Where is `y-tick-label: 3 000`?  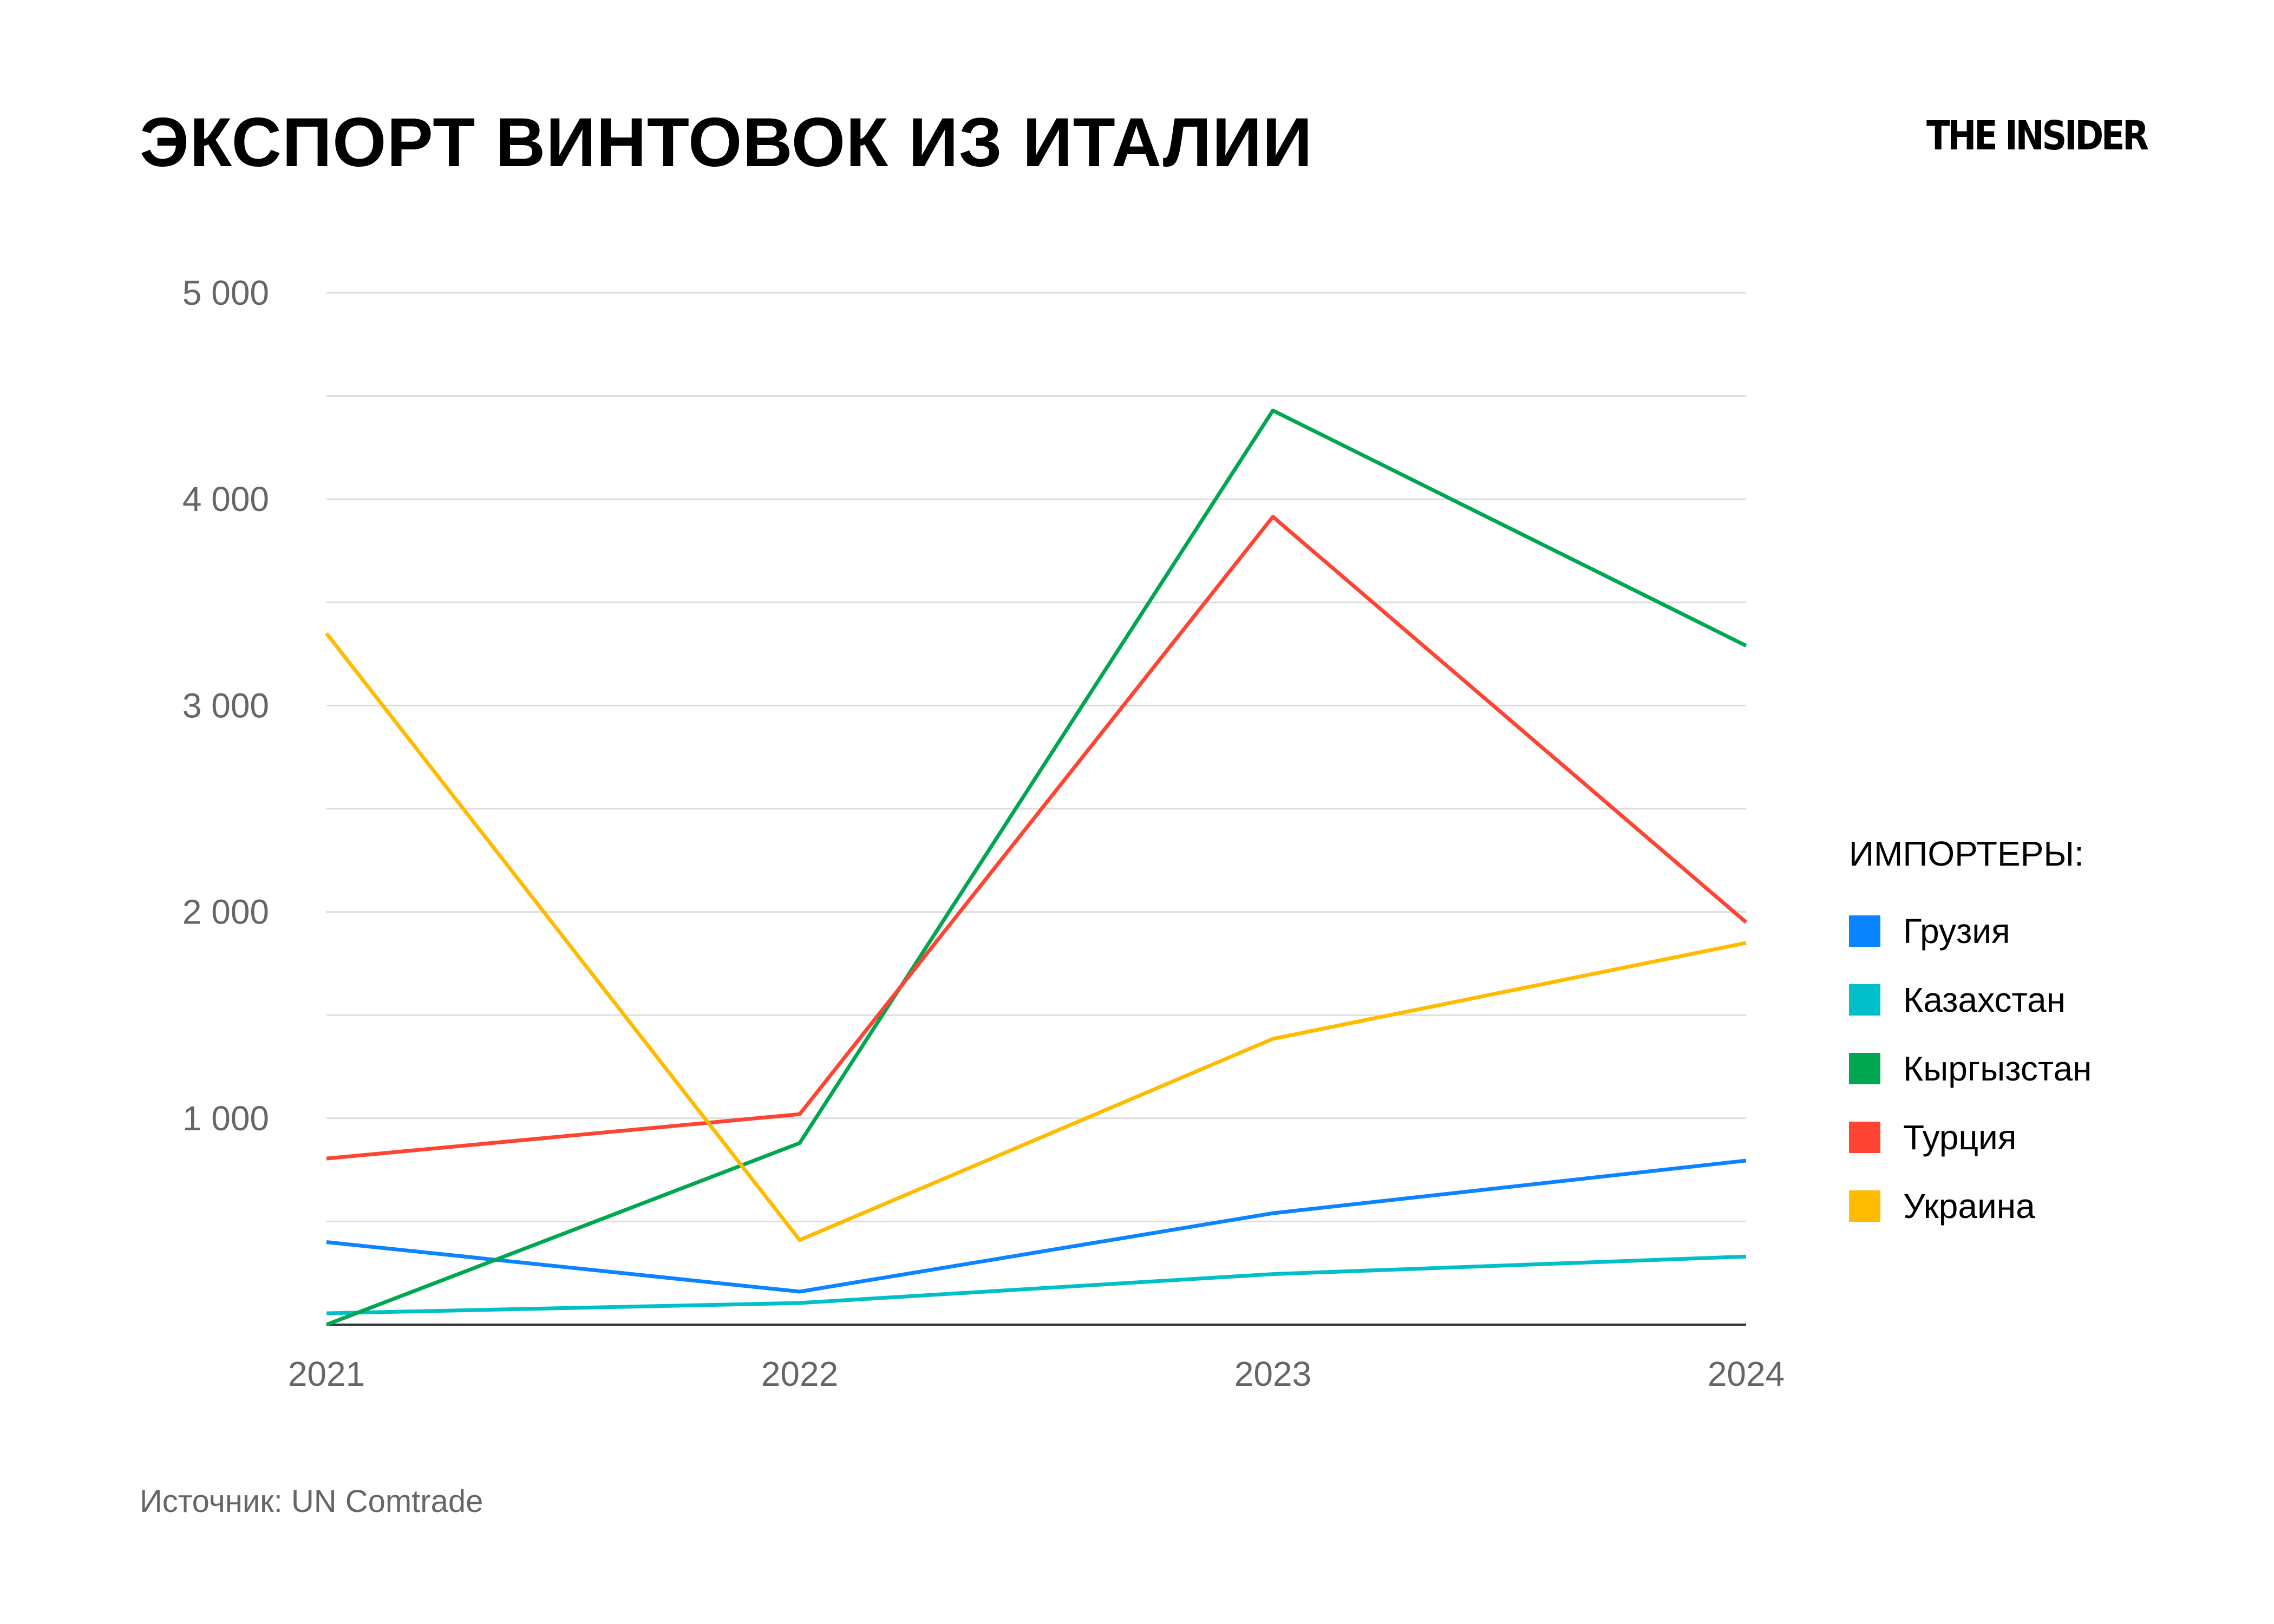
y-tick-label: 3 000 is located at coordinates (226, 706).